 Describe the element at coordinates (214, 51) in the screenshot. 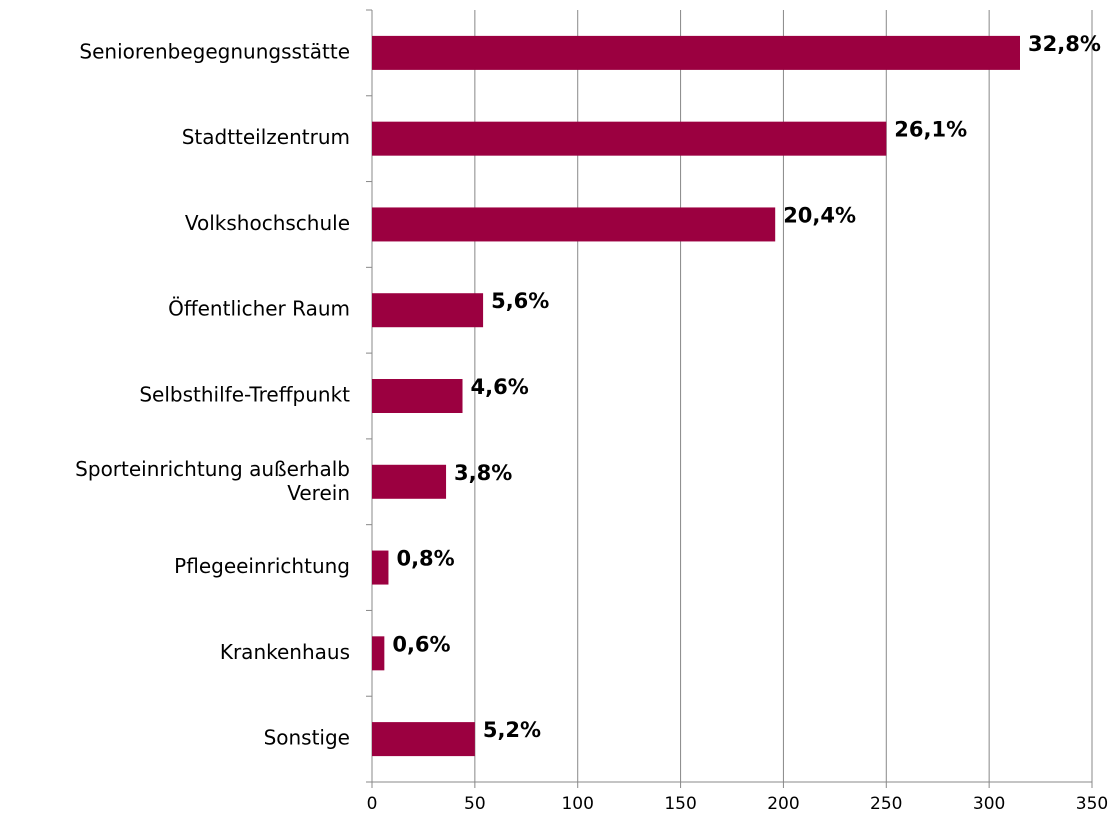

I see `y-tick-label: Seniorenbegegnungsstätte` at that location.